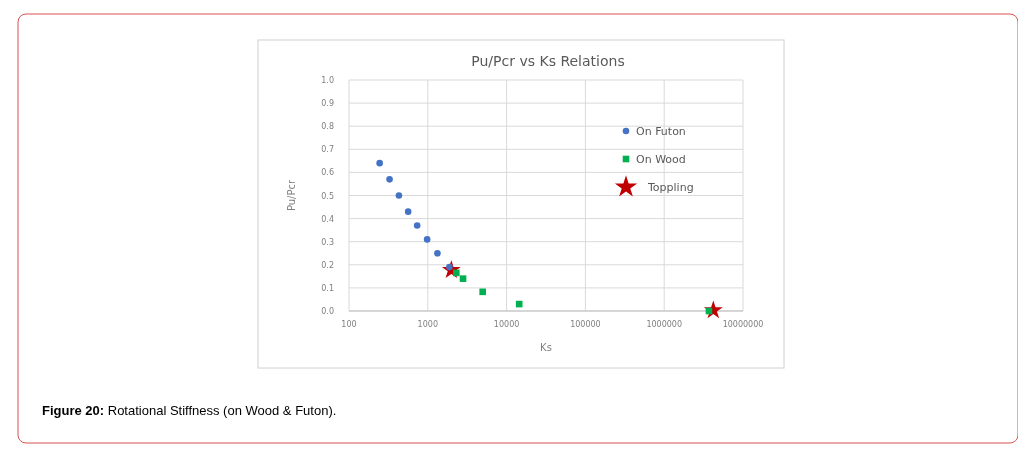  What do you see at coordinates (291, 195) in the screenshot?
I see `y-axis-title: Pu/Pcr` at bounding box center [291, 195].